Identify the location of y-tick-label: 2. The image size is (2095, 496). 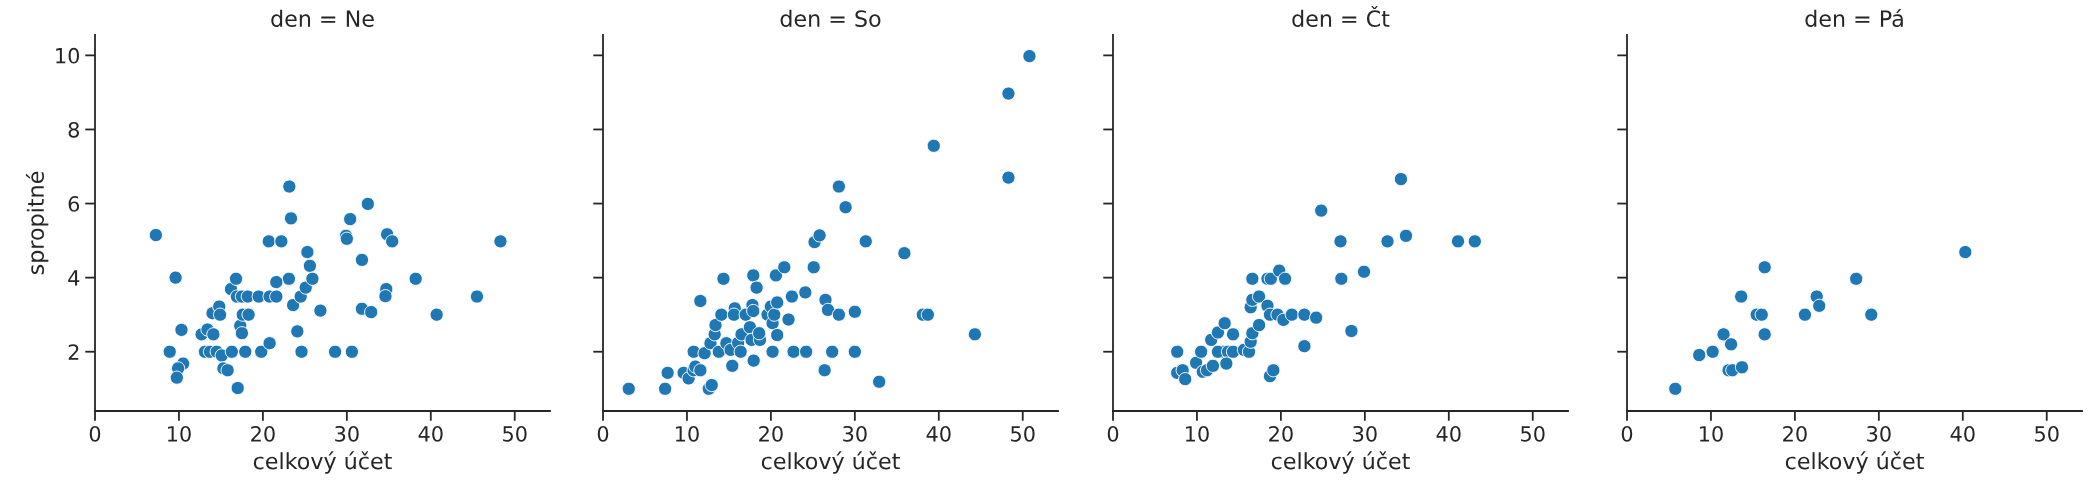
(73, 352).